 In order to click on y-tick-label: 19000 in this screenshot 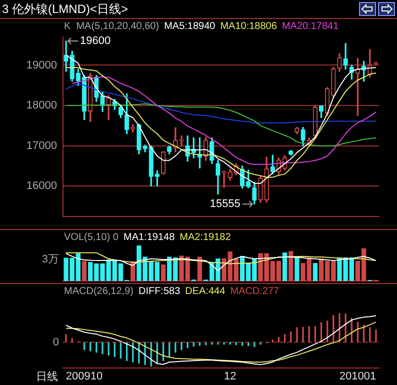, I will do `click(41, 65)`.